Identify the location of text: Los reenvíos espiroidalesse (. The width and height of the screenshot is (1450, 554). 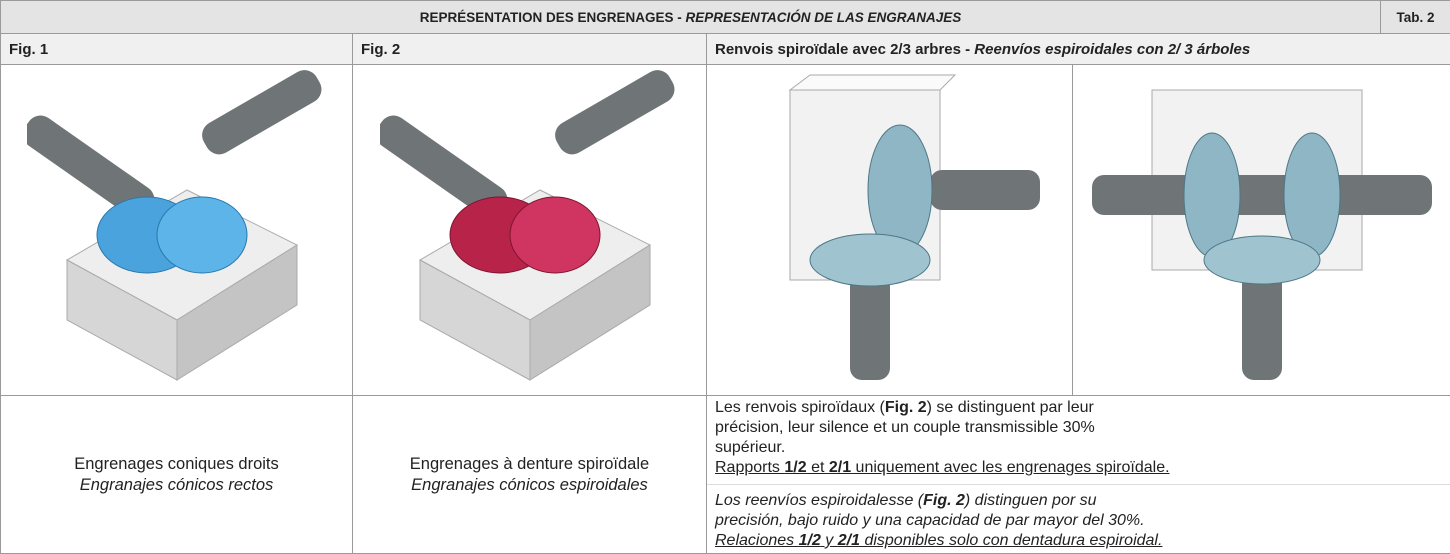
(819, 500).